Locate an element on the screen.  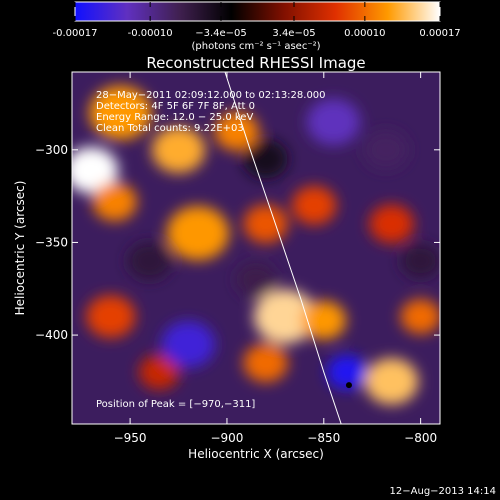
x-tick-label: −950 is located at coordinates (130, 438).